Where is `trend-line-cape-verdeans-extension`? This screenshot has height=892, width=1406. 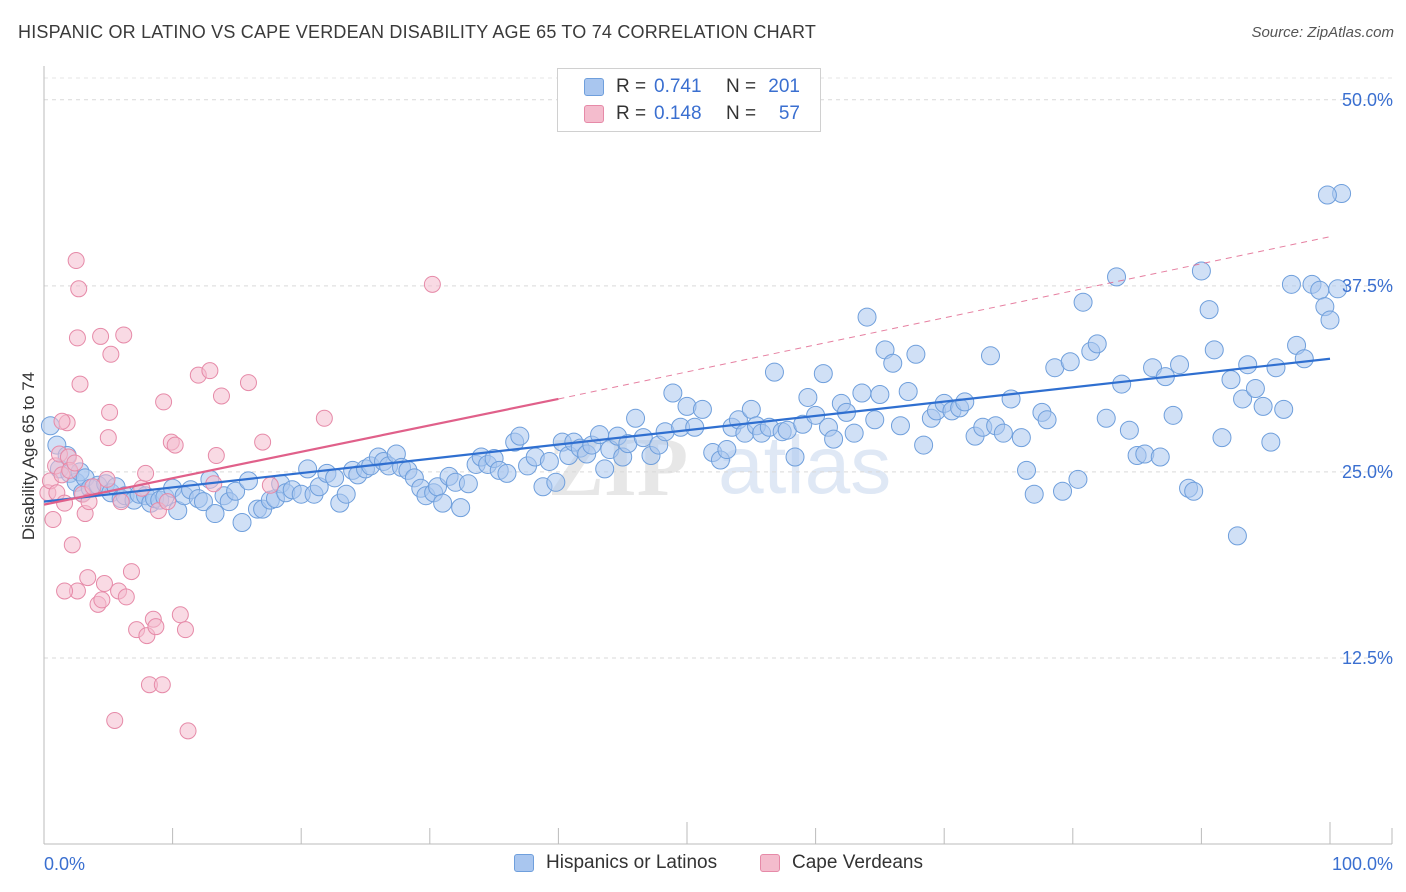 trend-line-cape-verdeans-extension is located at coordinates (944, 318).